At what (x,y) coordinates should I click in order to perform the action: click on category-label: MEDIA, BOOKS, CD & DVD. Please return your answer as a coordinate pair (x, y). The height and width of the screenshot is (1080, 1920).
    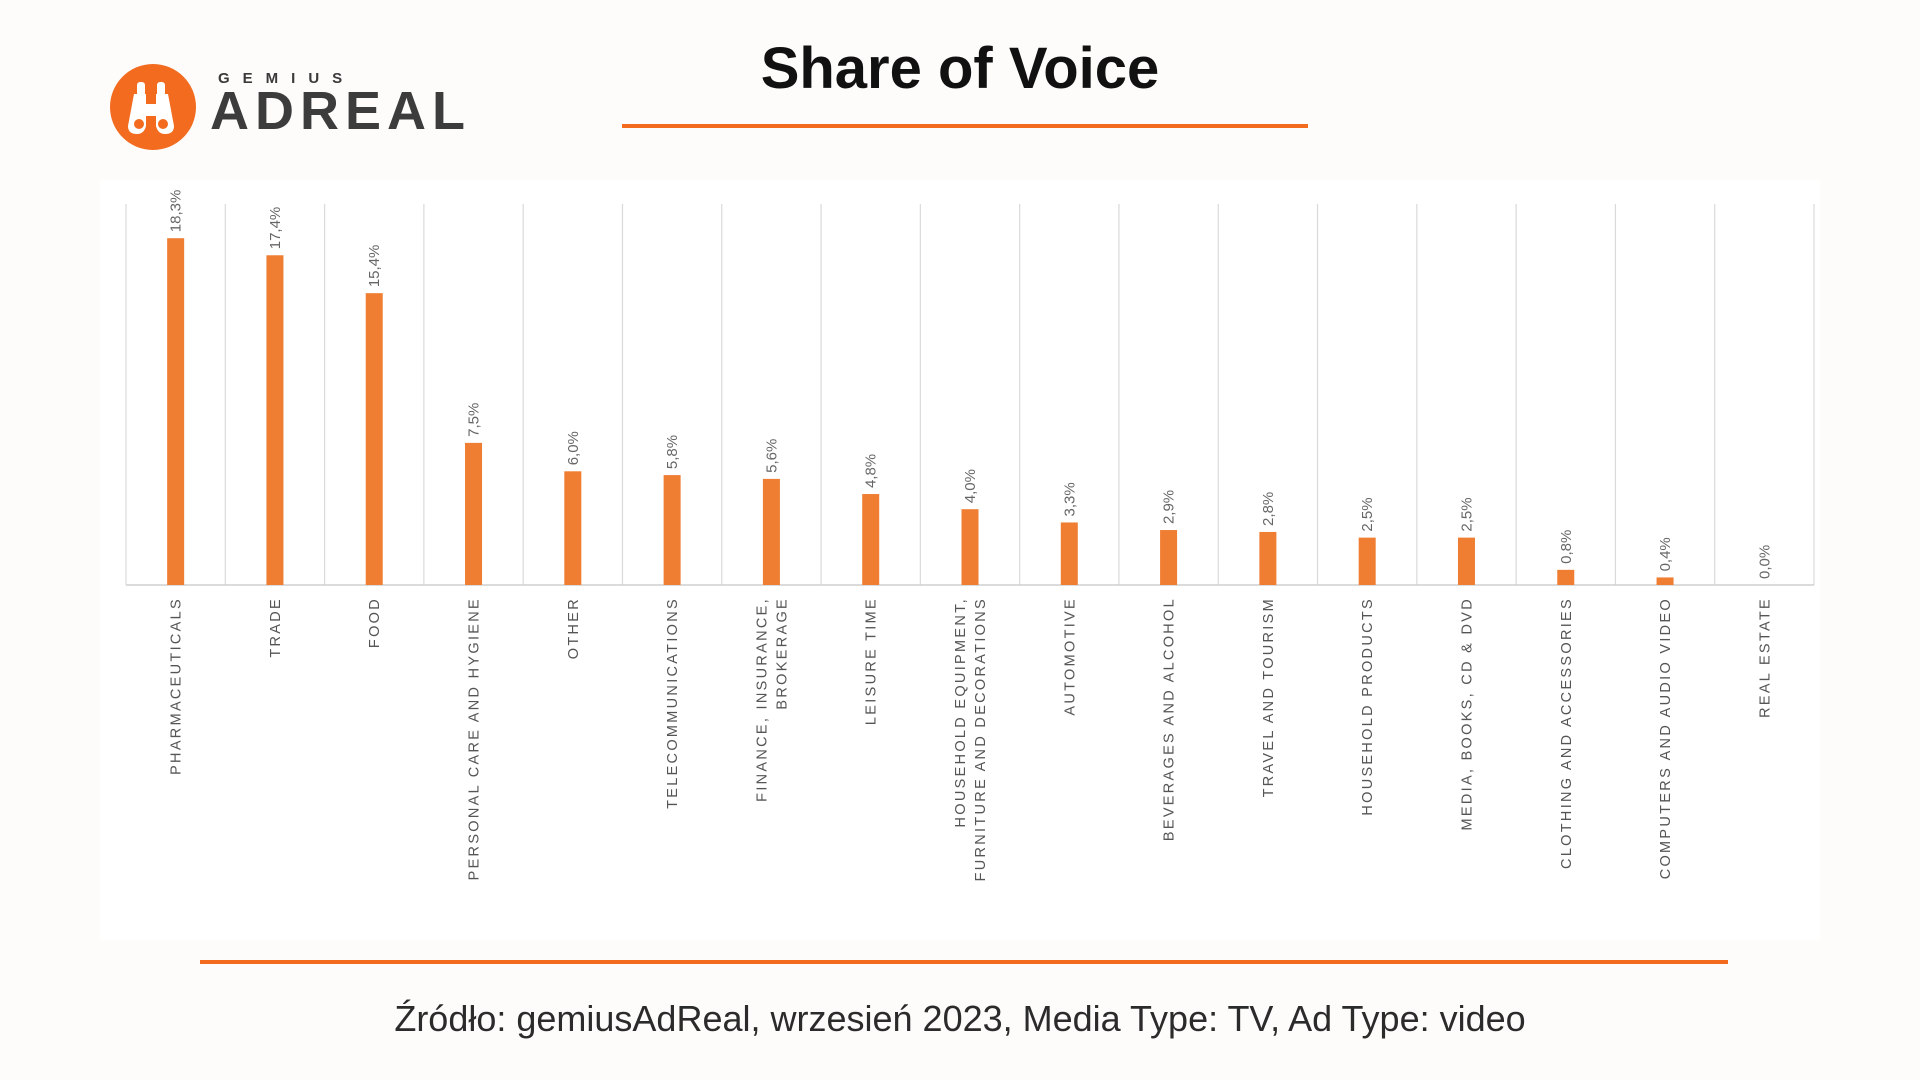
    Looking at the image, I should click on (1467, 714).